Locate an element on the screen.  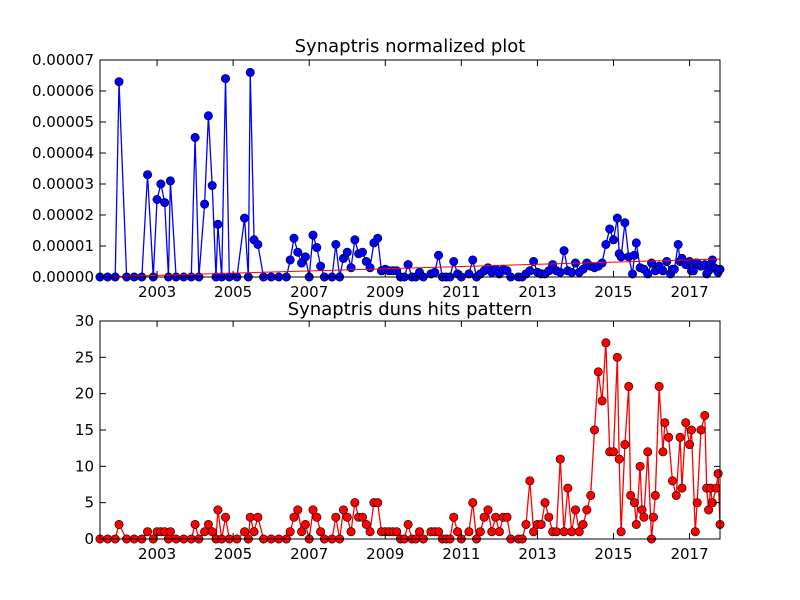
trend-line is located at coordinates (410, 268).